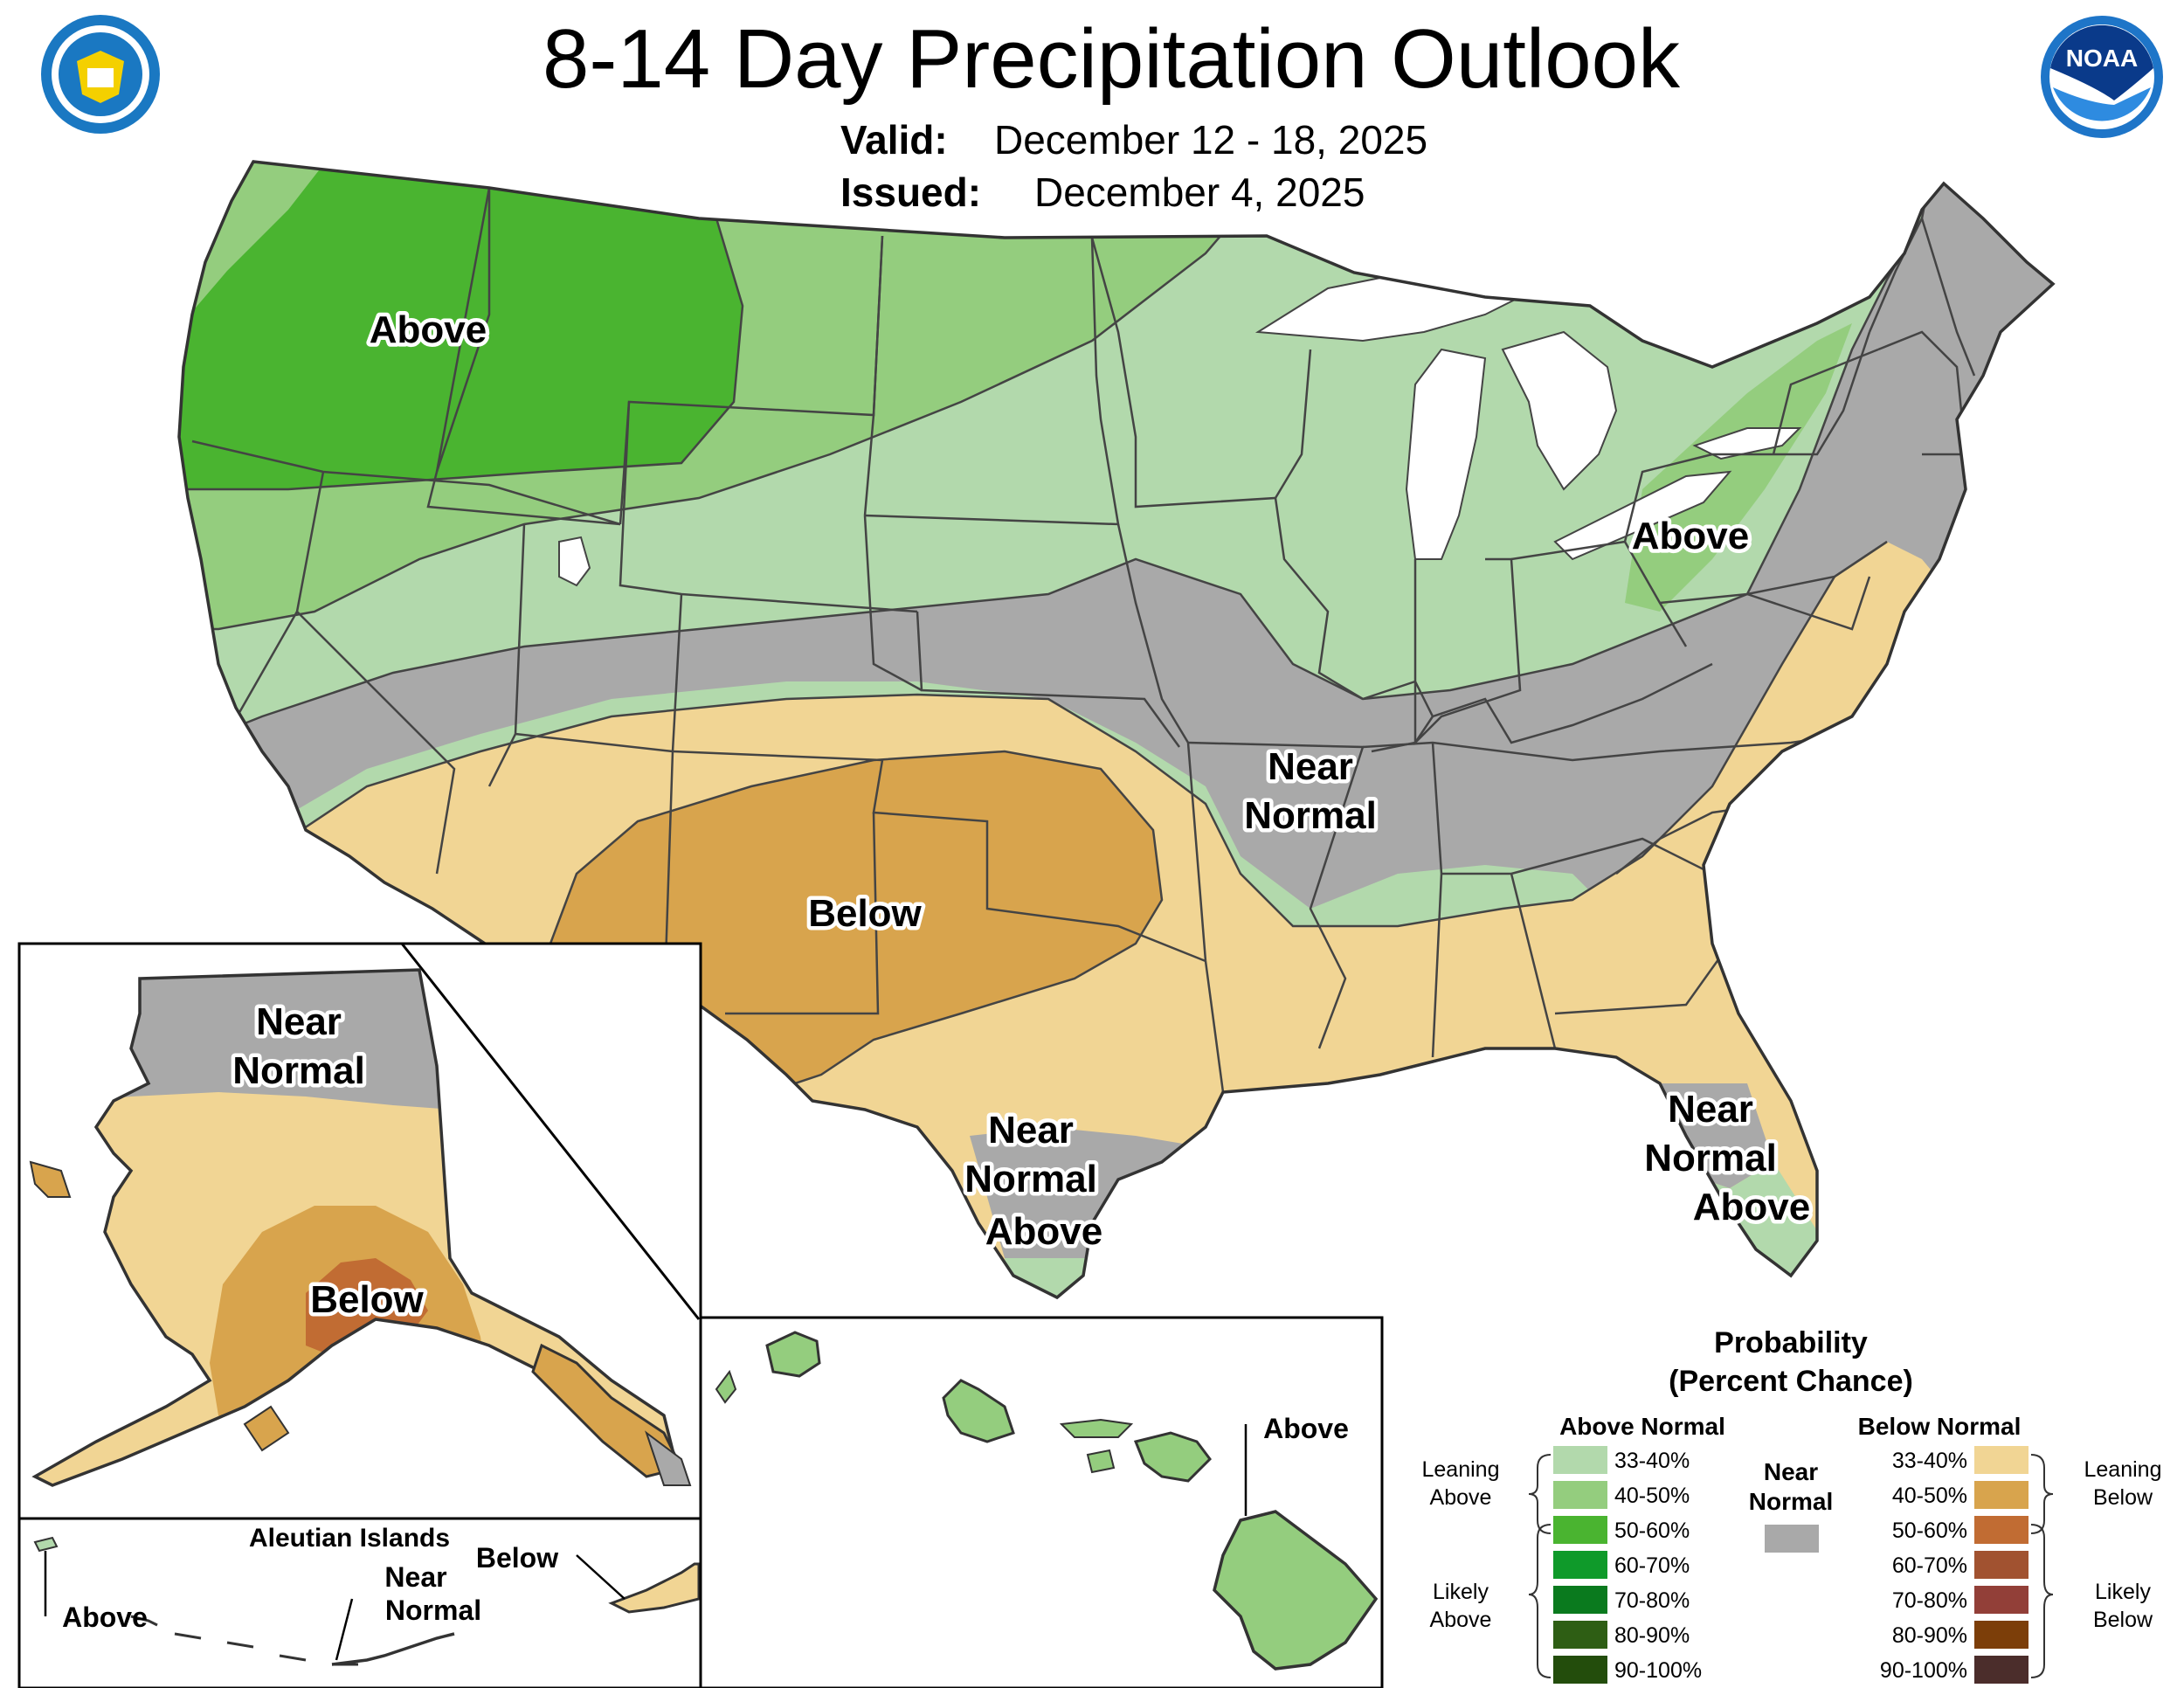 The image size is (2184, 1688). What do you see at coordinates (1652, 1565) in the screenshot?
I see `legend-label-above-4: 60-70%` at bounding box center [1652, 1565].